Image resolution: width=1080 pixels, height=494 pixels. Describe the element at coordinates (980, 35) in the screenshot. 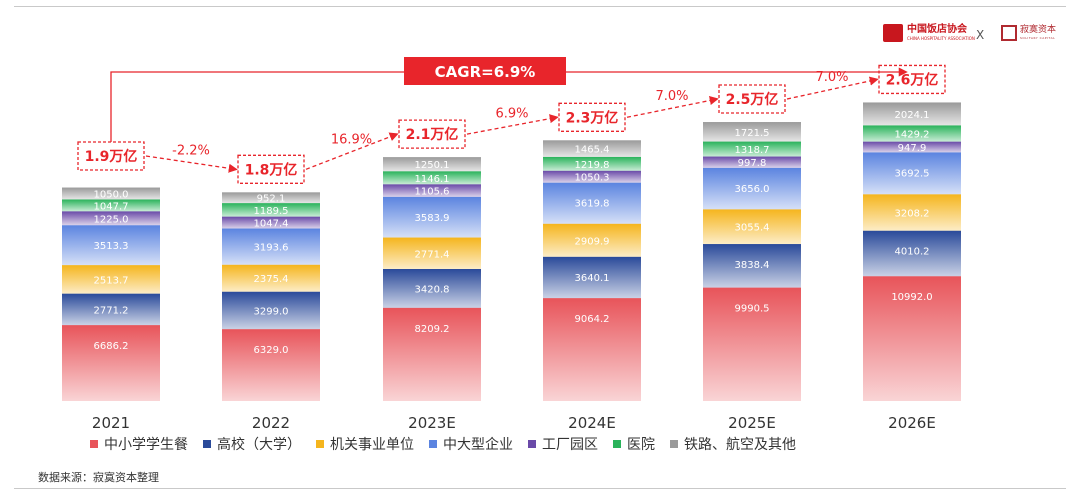

I see `logo-separator: X` at that location.